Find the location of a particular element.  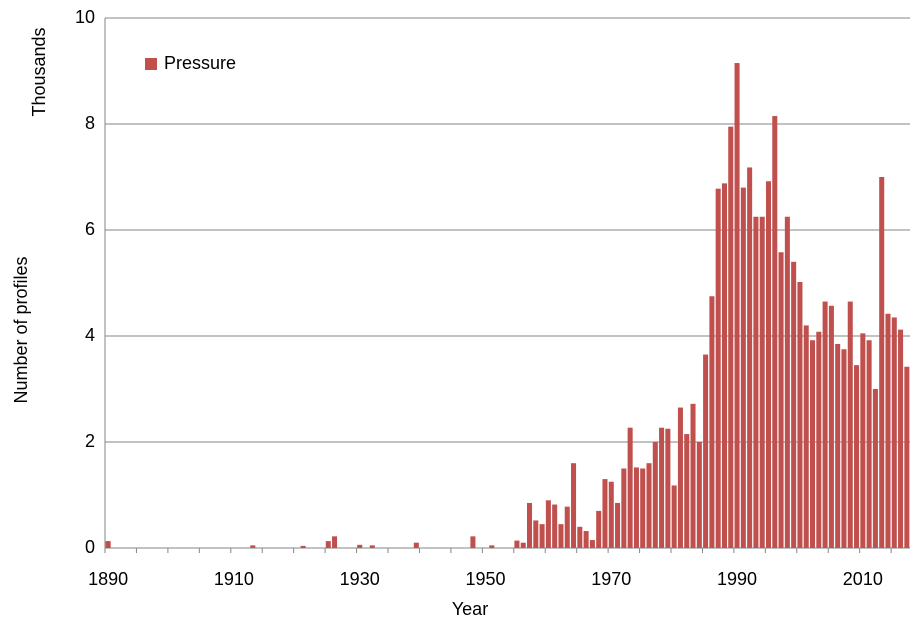

y-unit: Thousands is located at coordinates (39, 71).